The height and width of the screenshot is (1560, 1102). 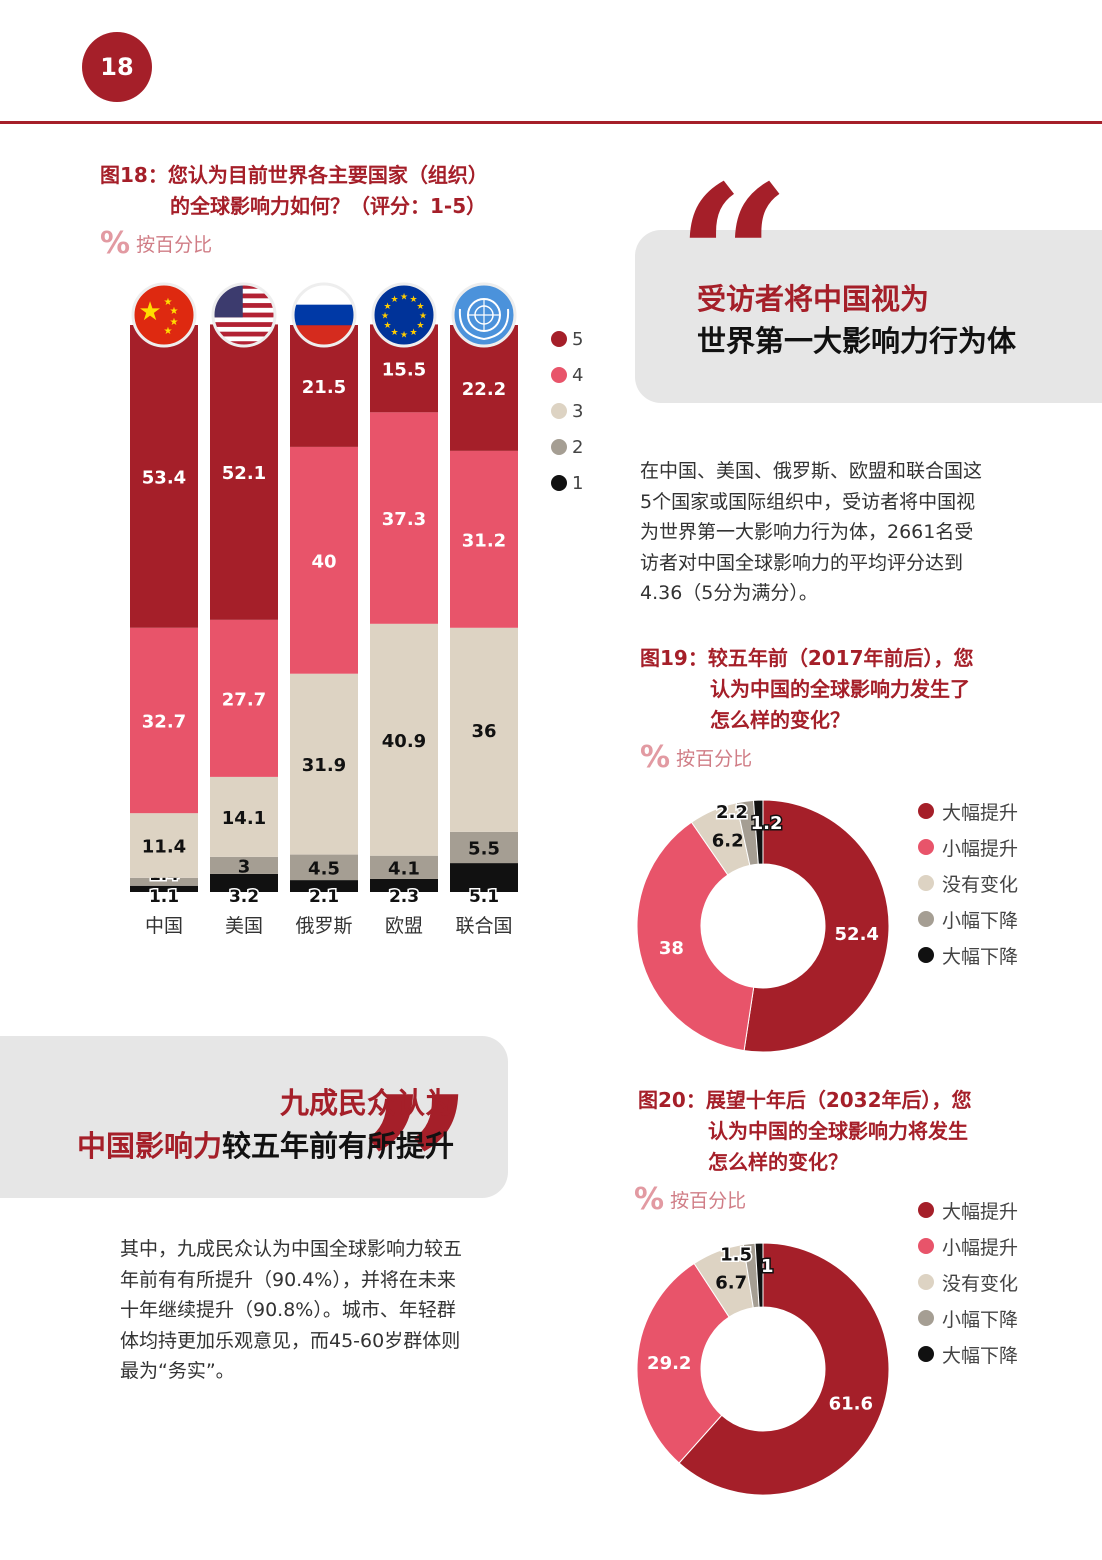 I want to click on data-label: 53.4, so click(x=164, y=477).